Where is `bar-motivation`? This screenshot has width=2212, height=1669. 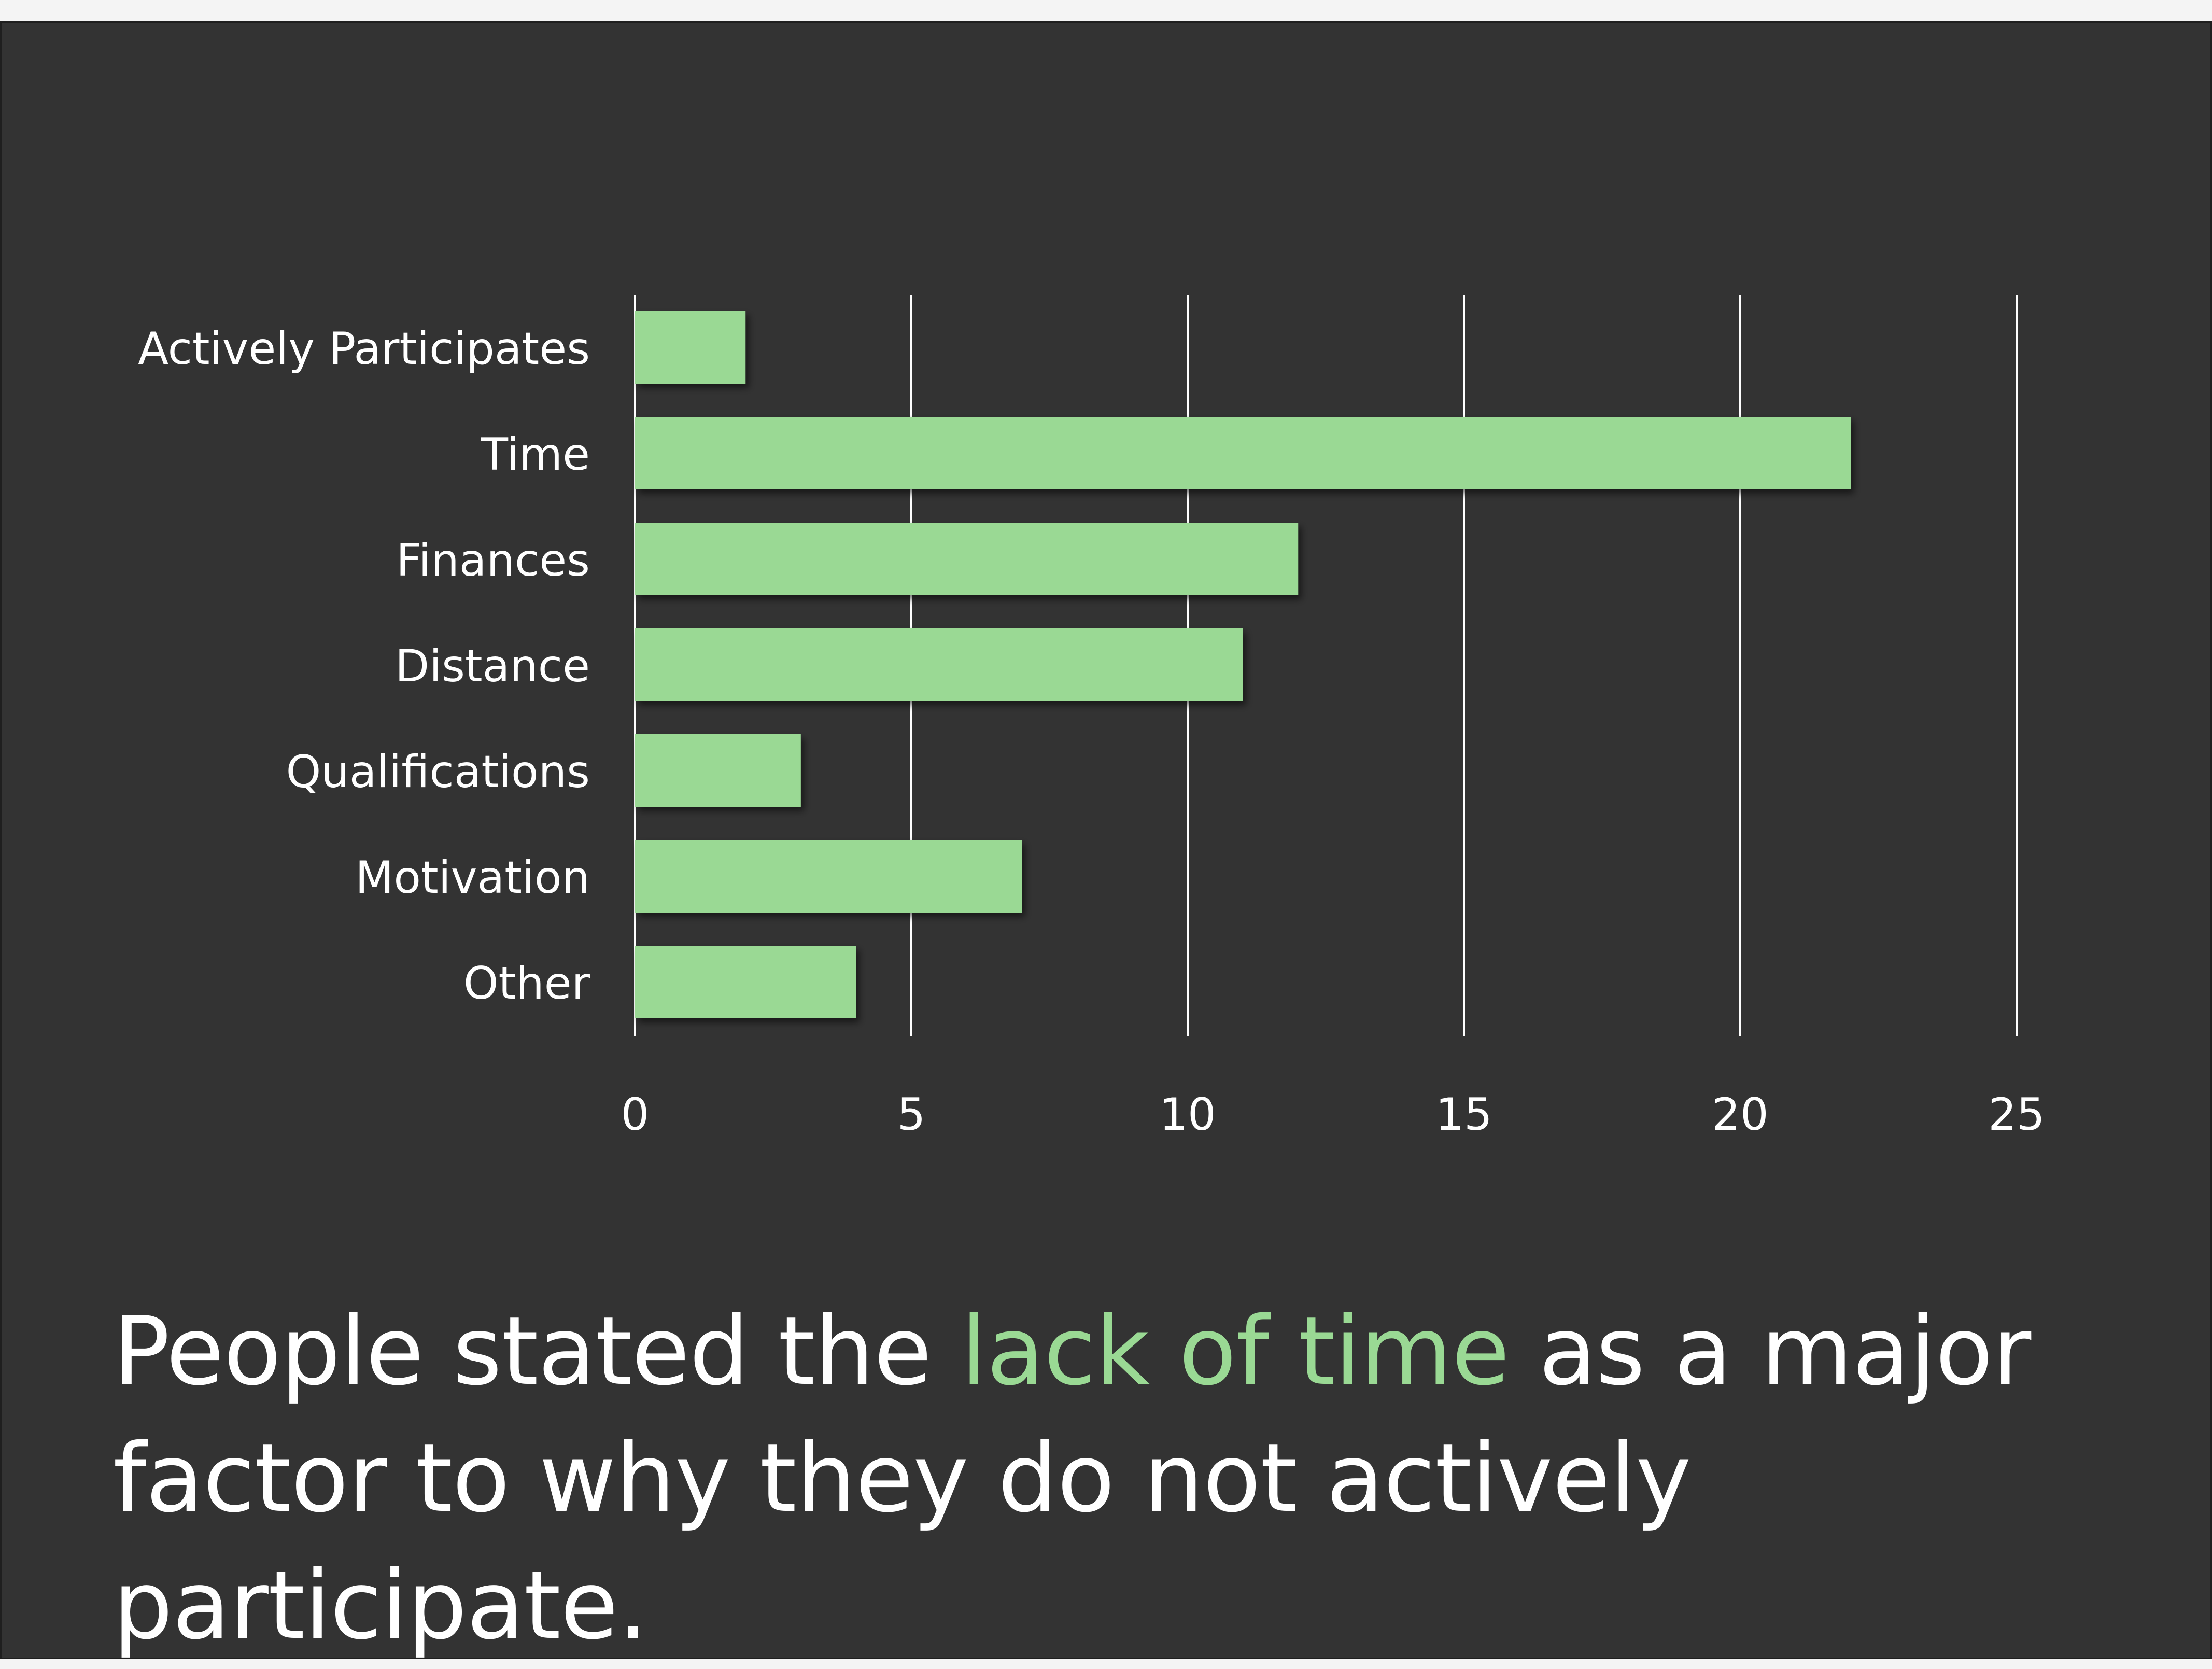 bar-motivation is located at coordinates (828, 876).